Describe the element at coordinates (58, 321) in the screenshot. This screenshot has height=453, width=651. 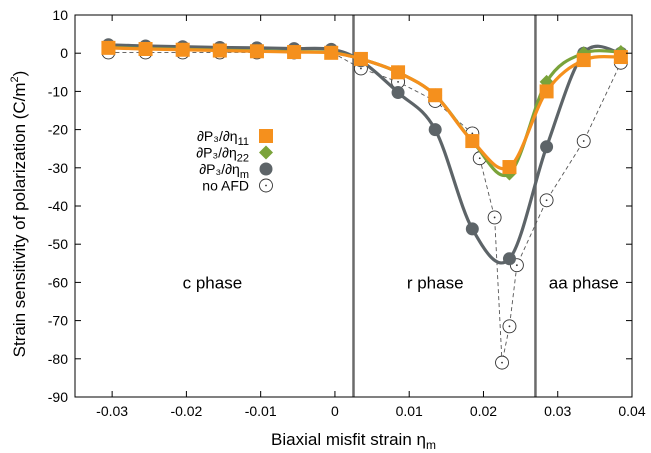
I see `y-tick-label: -70` at that location.